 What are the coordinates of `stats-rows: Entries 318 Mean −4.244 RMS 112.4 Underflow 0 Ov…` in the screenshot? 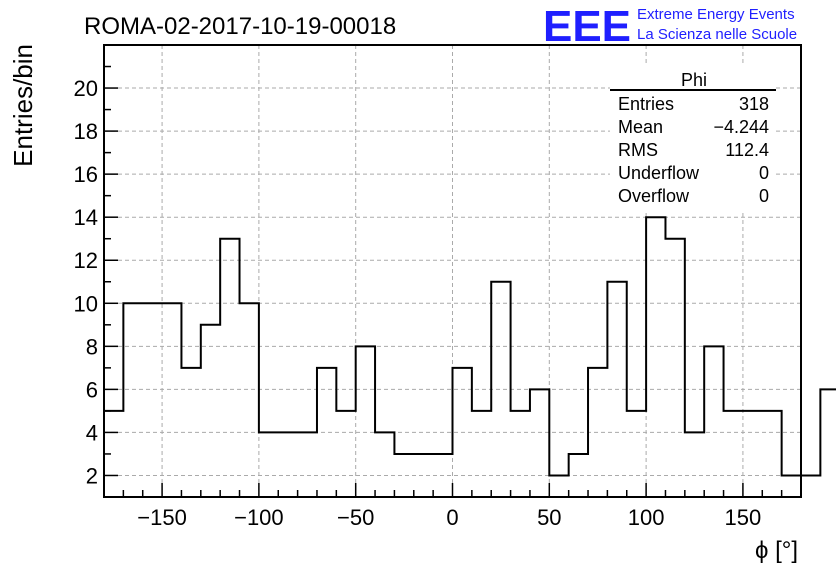 It's located at (693, 150).